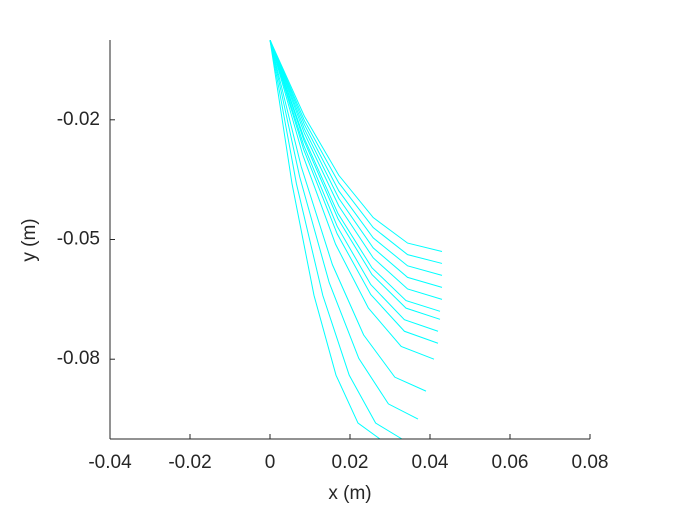 This screenshot has height=508, width=677. I want to click on y-tick-label: -0.08, so click(78, 358).